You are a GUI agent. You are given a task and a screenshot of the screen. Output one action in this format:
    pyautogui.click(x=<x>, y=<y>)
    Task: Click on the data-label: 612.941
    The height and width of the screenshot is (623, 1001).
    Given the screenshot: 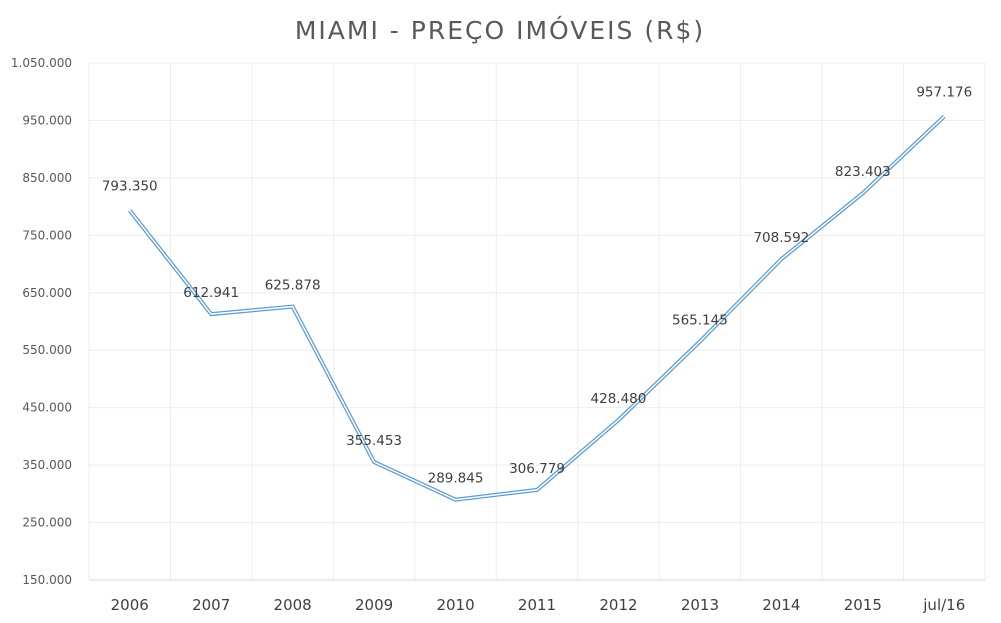 What is the action you would take?
    pyautogui.click(x=211, y=293)
    